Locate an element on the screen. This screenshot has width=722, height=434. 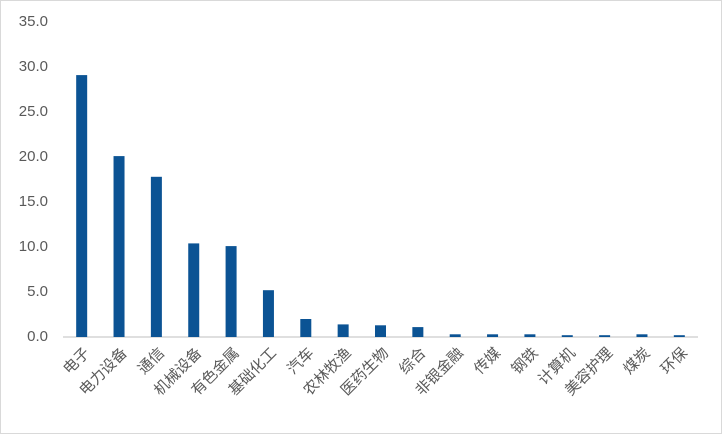
y-tick-label: 25.0 is located at coordinates (33, 111).